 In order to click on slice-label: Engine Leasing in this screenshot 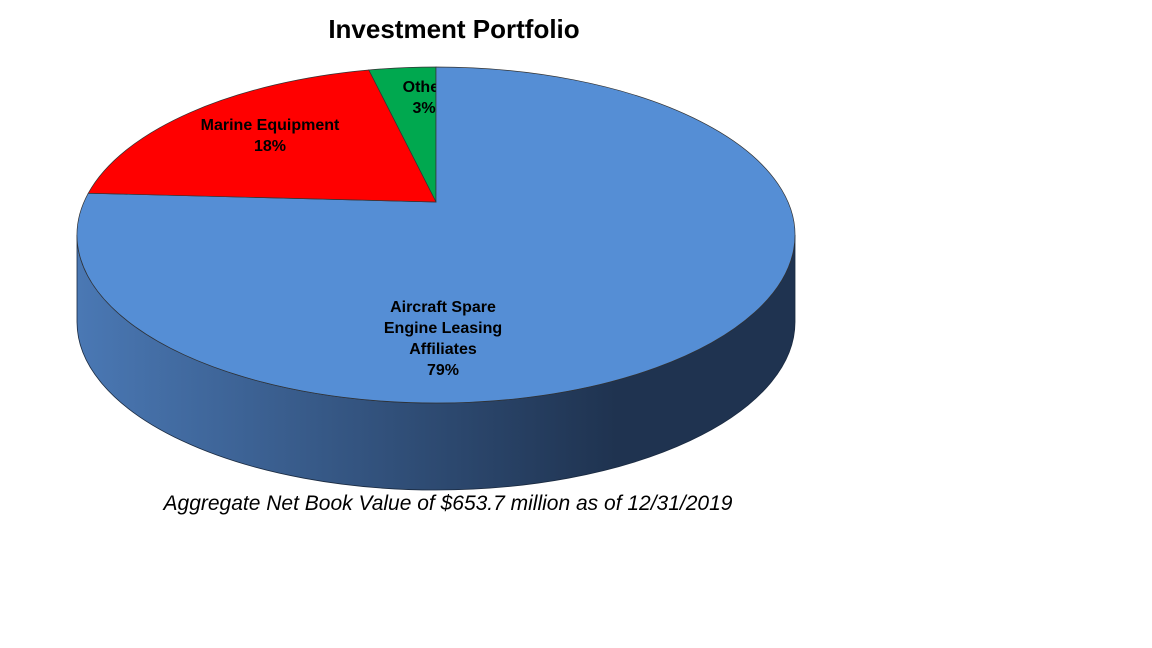, I will do `click(443, 328)`.